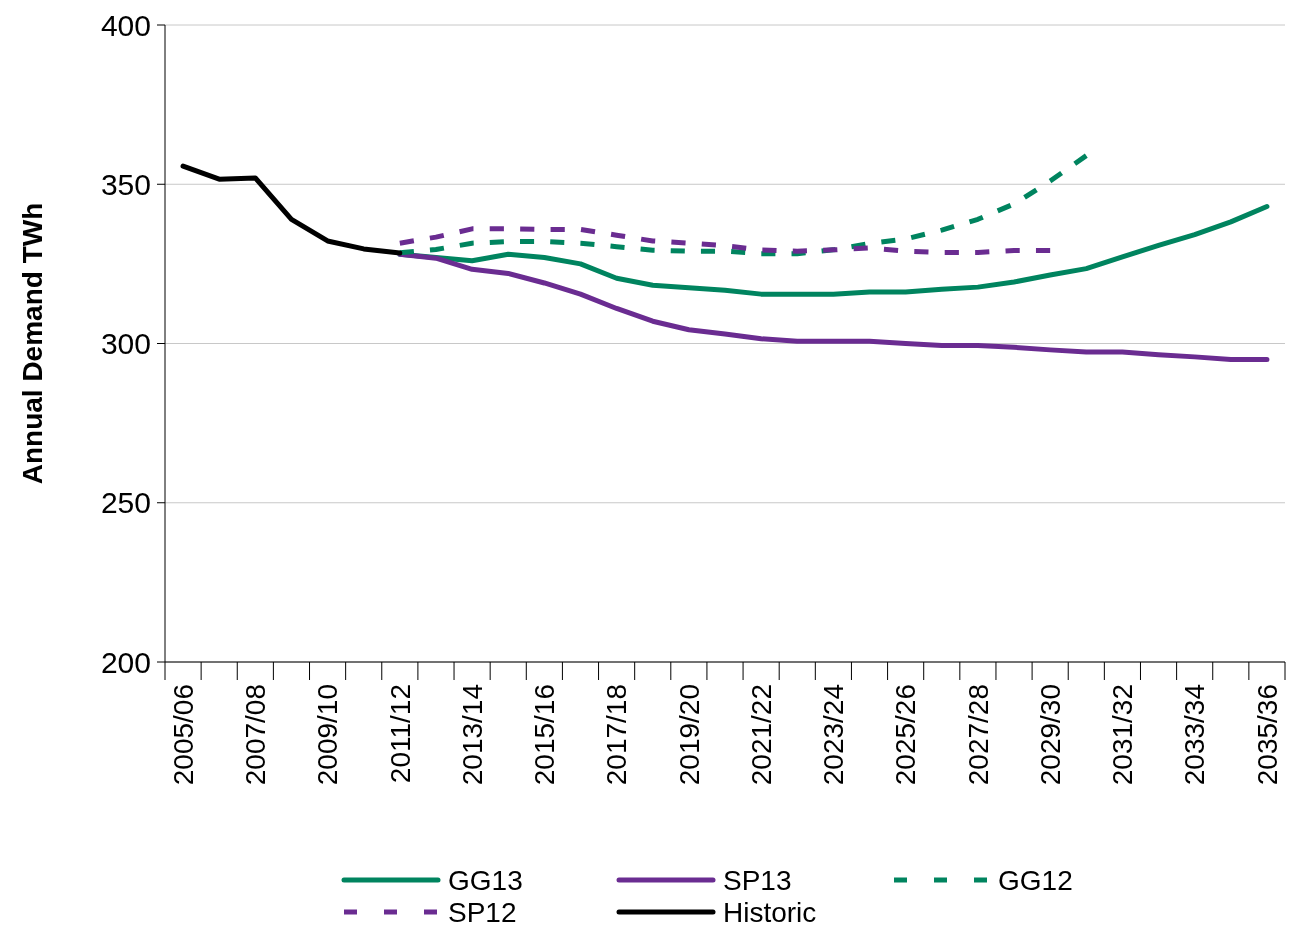  What do you see at coordinates (617, 735) in the screenshot?
I see `x-tick-label: 2017/18` at bounding box center [617, 735].